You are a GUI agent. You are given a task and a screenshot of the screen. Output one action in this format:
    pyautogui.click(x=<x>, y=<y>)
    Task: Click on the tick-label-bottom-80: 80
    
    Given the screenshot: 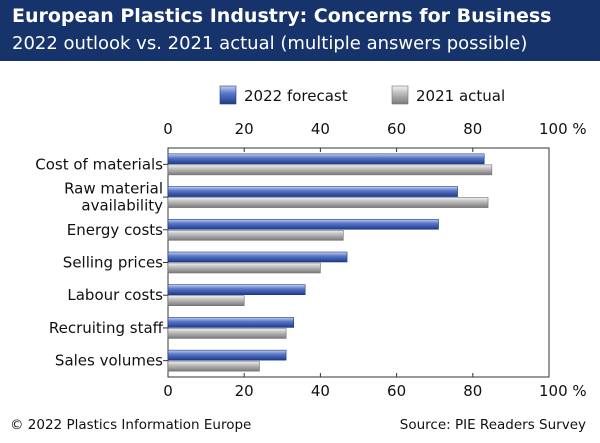 What is the action you would take?
    pyautogui.click(x=472, y=391)
    